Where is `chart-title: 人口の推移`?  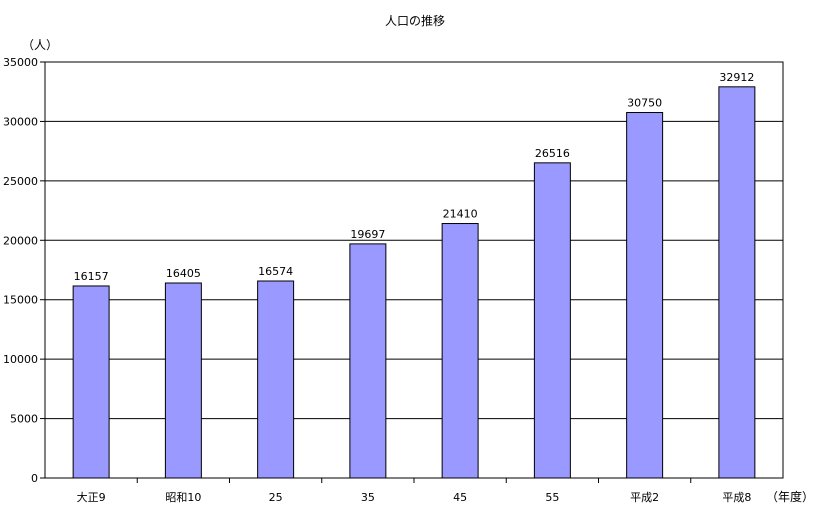
chart-title: 人口の推移 is located at coordinates (415, 21).